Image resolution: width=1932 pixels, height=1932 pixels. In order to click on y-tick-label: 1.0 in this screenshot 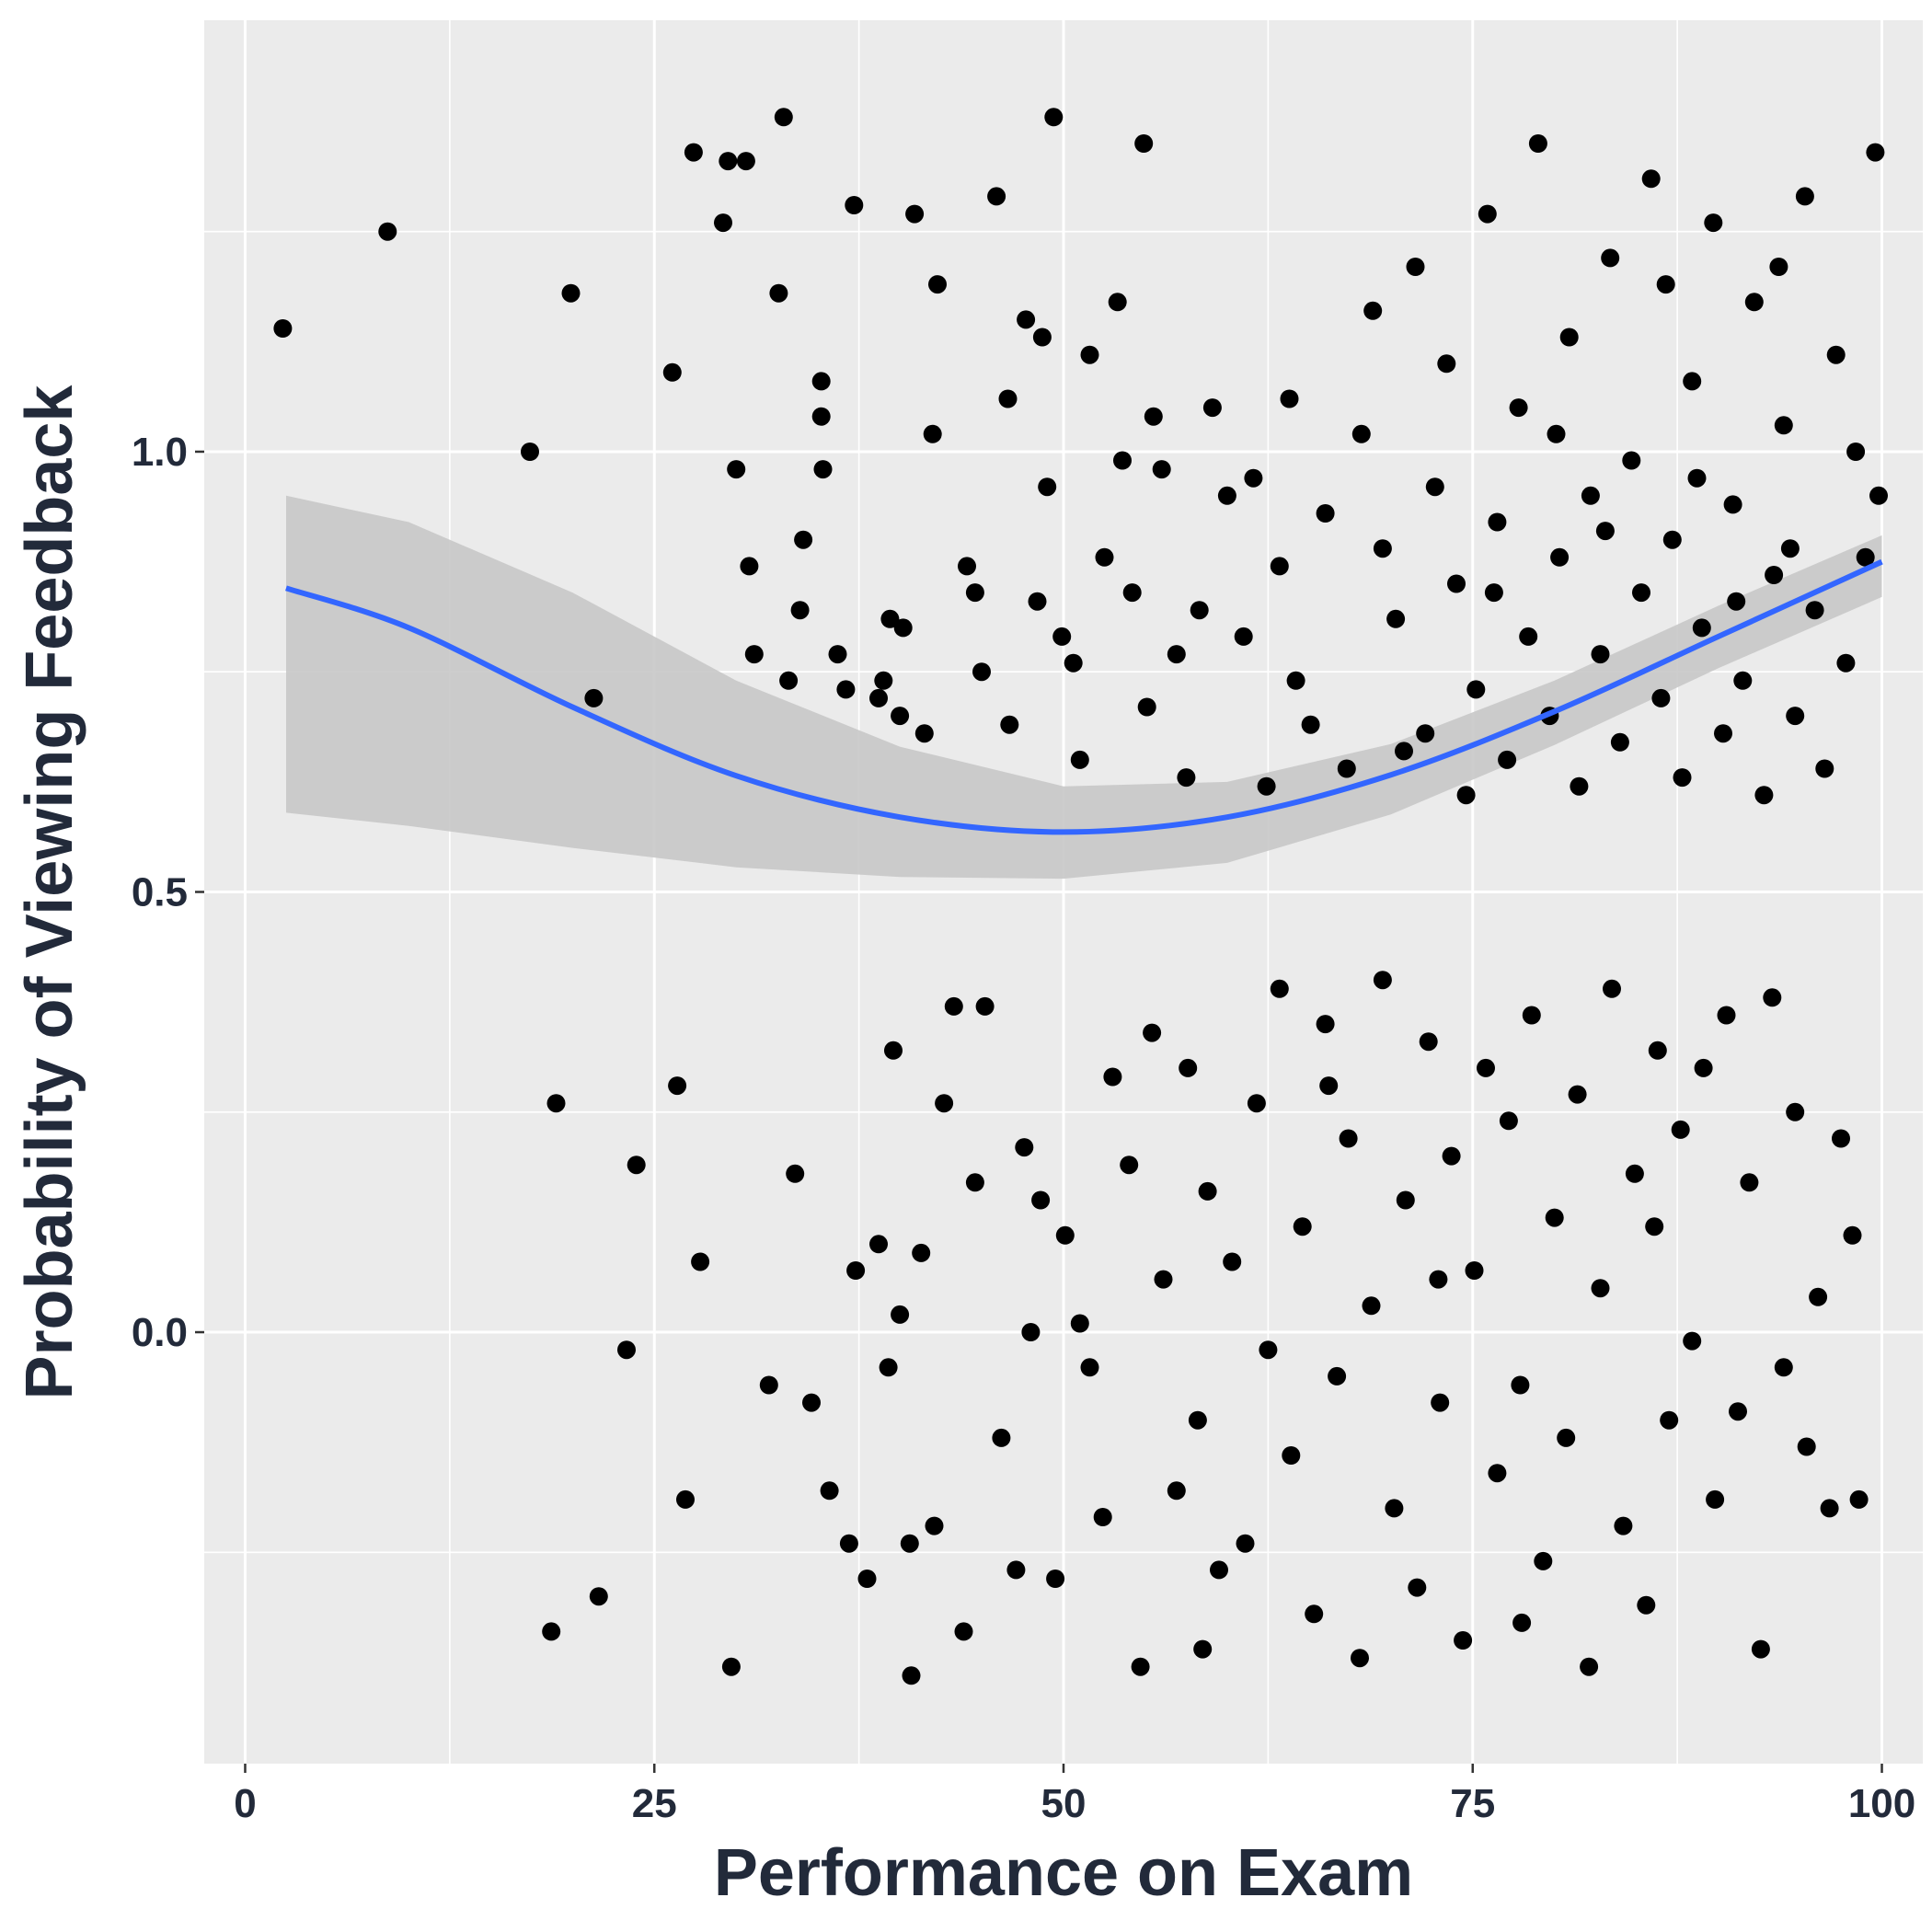, I will do `click(160, 452)`.